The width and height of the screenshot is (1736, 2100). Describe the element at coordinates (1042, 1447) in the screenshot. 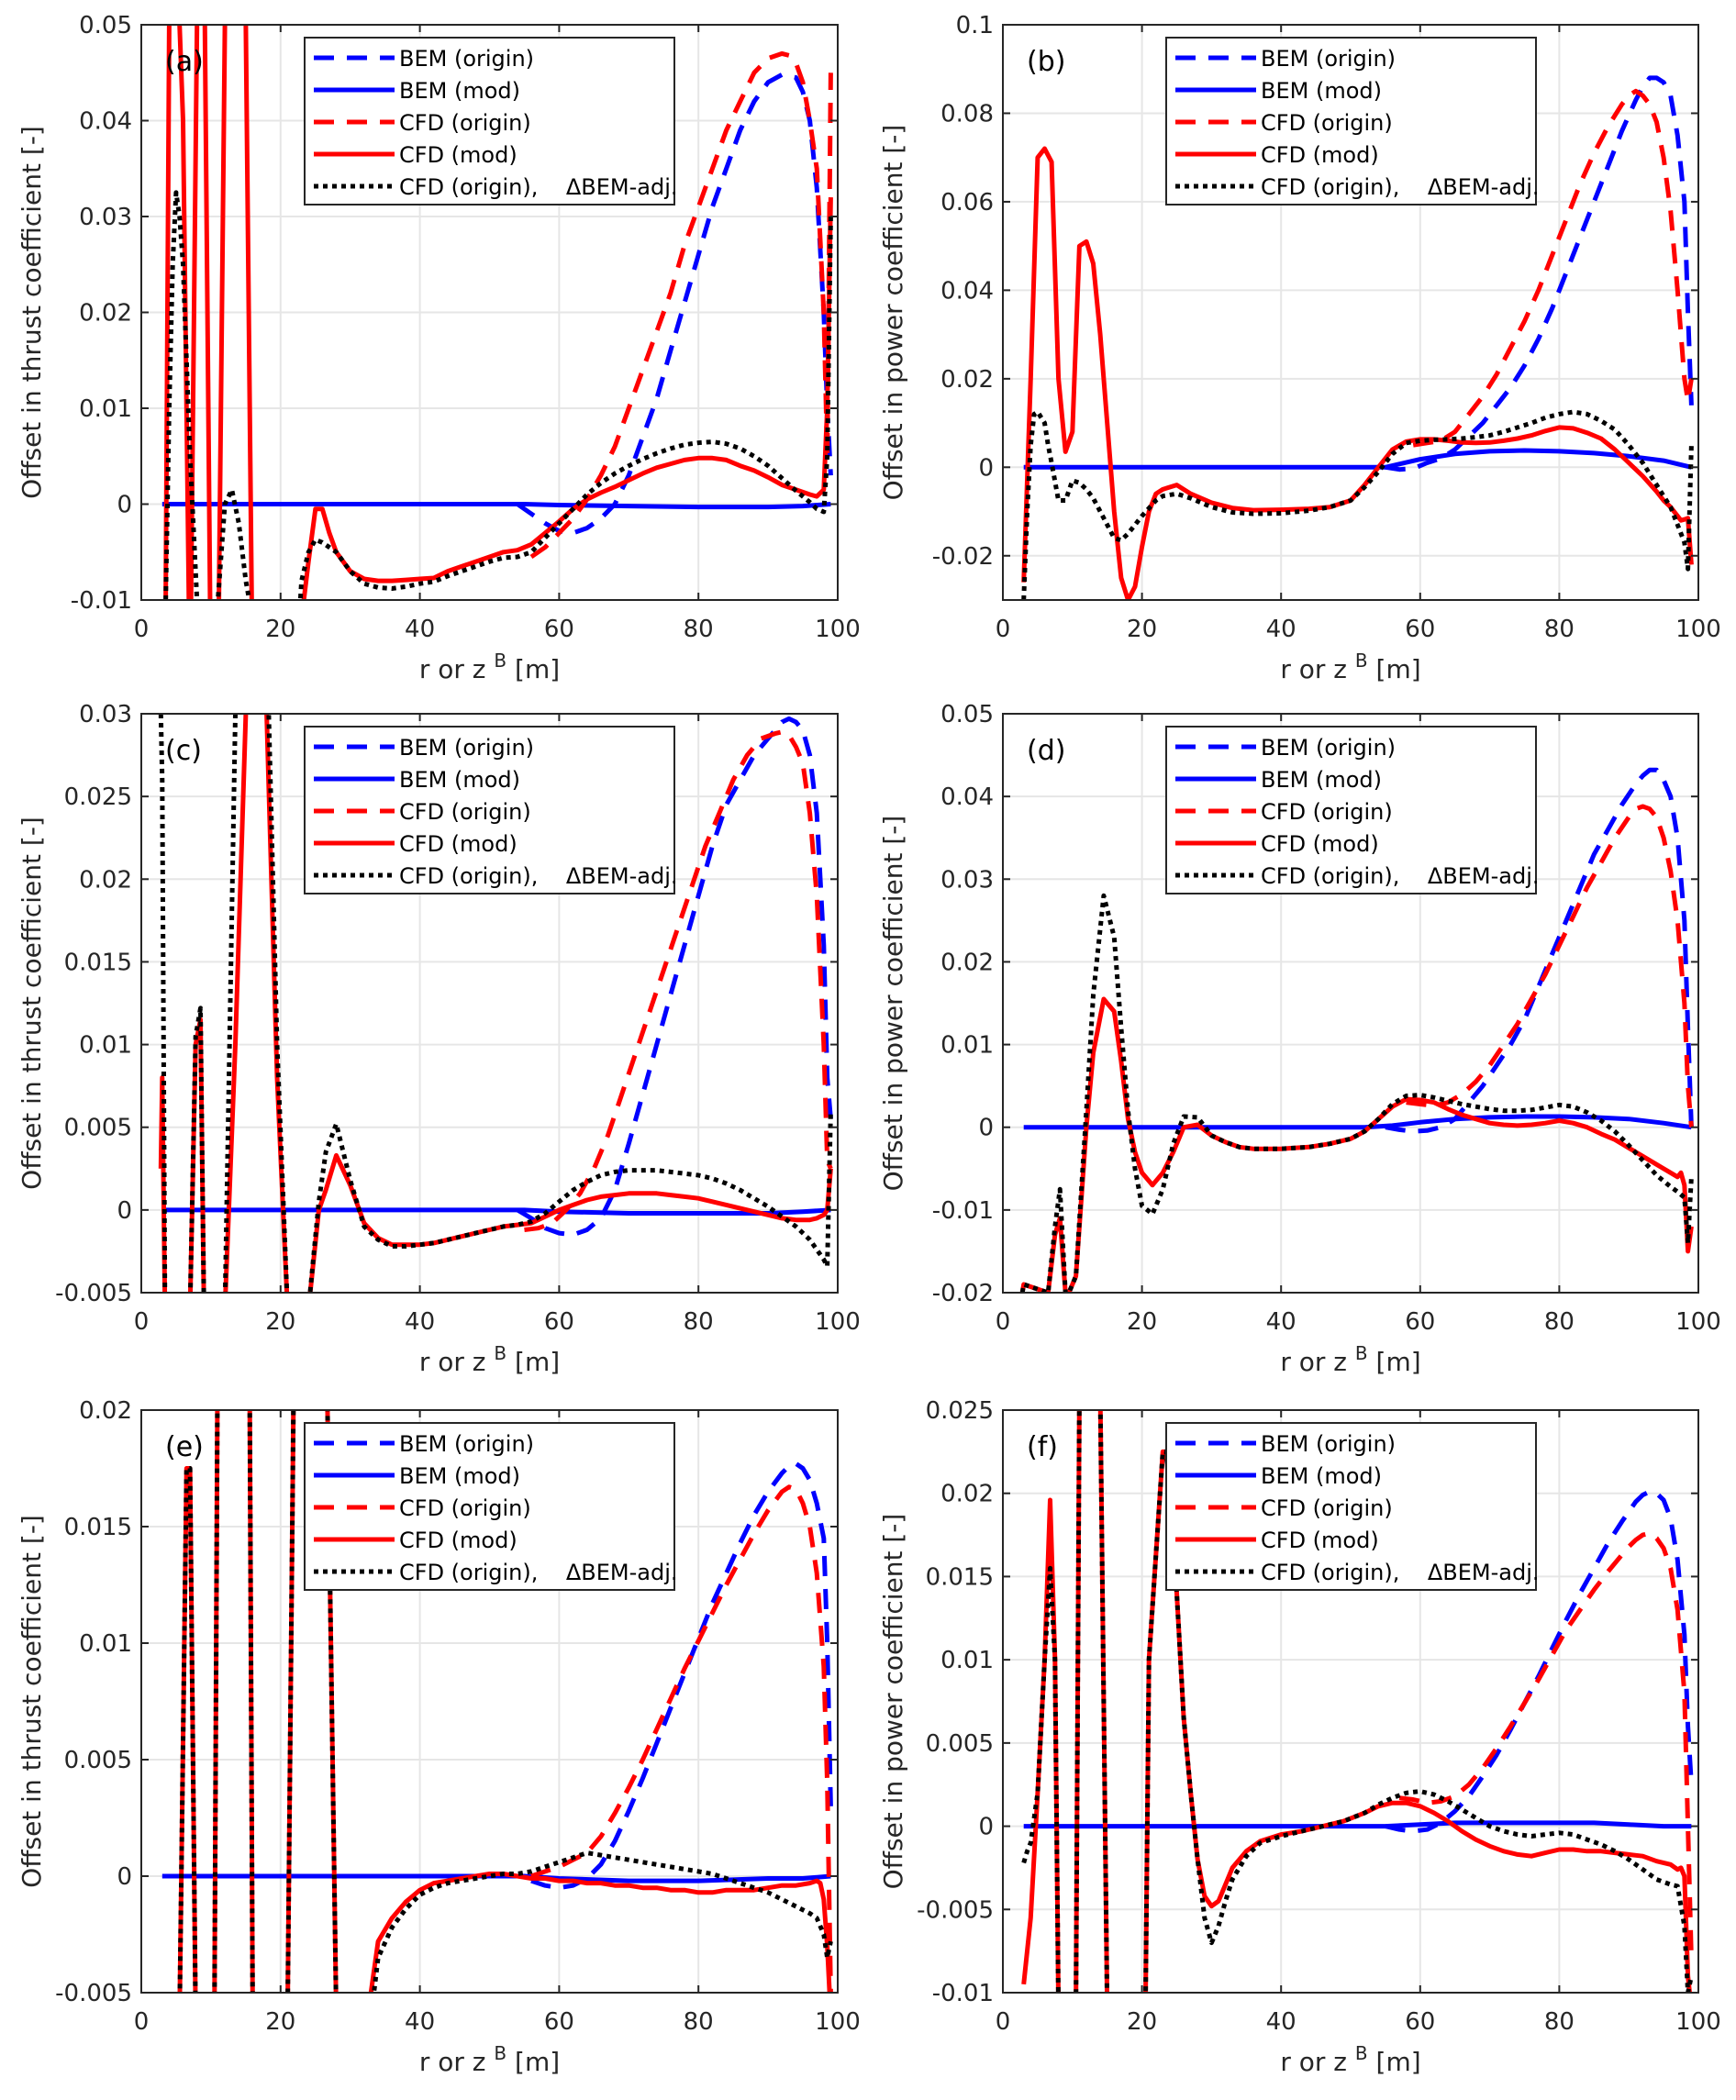

I see `panel-label: (f)` at that location.